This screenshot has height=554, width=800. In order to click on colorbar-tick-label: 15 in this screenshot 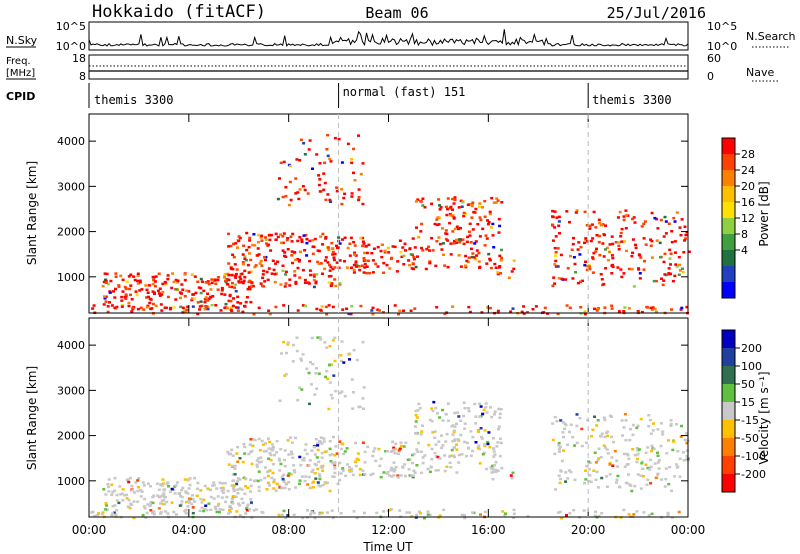, I will do `click(748, 402)`.